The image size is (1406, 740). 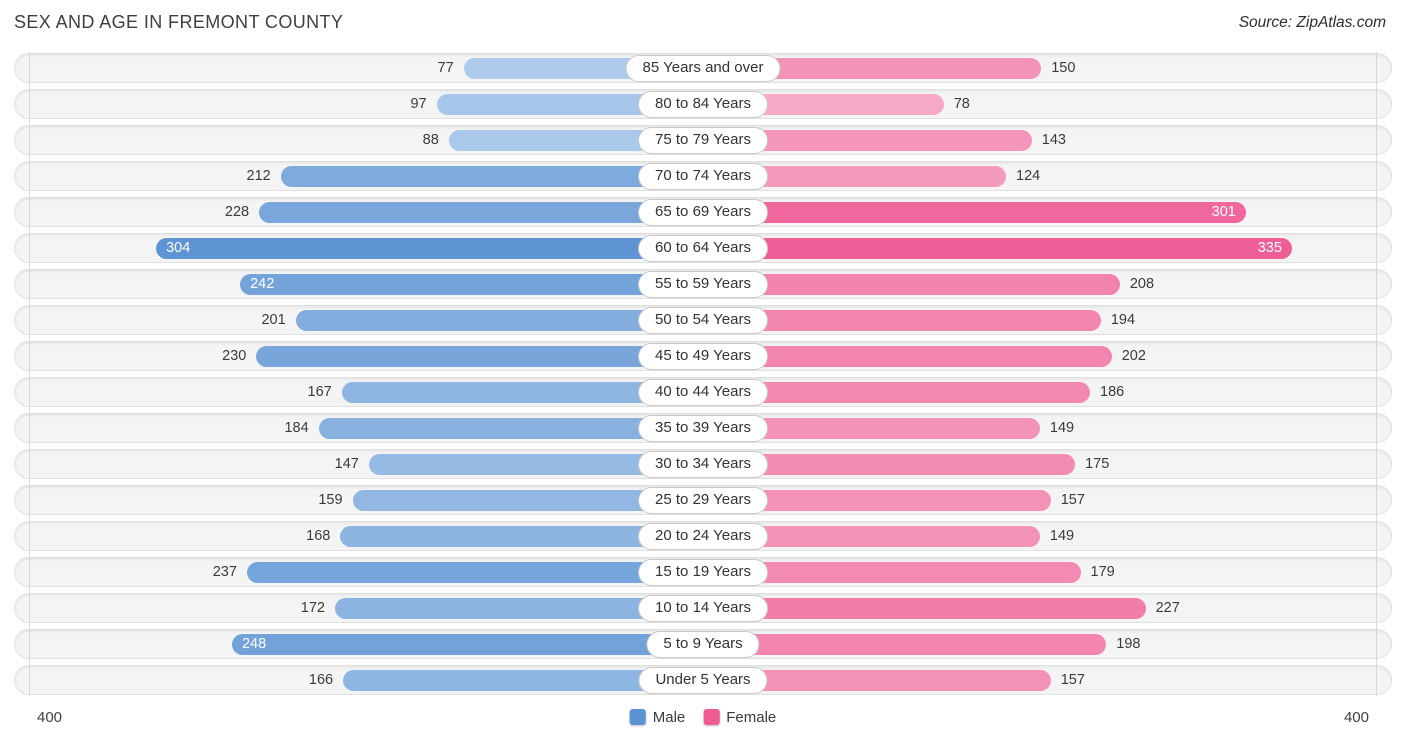 I want to click on age-group-label: 20 to 24 Years, so click(x=703, y=536).